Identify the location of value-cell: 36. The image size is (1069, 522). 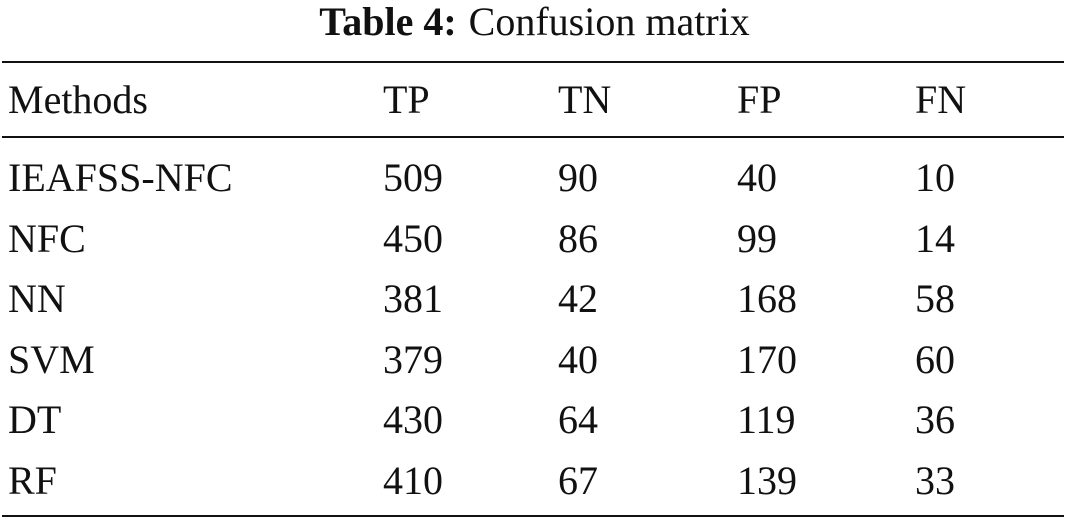
(935, 419).